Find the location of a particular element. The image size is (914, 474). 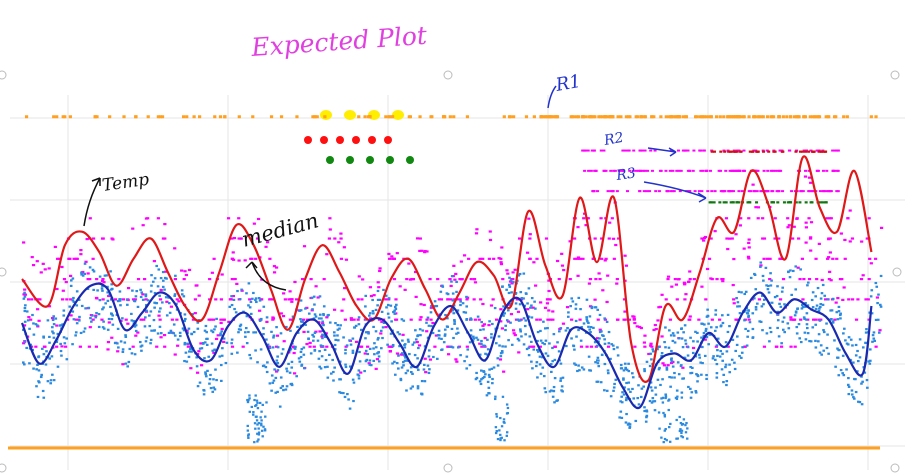

legend-marker is located at coordinates (390, 160).